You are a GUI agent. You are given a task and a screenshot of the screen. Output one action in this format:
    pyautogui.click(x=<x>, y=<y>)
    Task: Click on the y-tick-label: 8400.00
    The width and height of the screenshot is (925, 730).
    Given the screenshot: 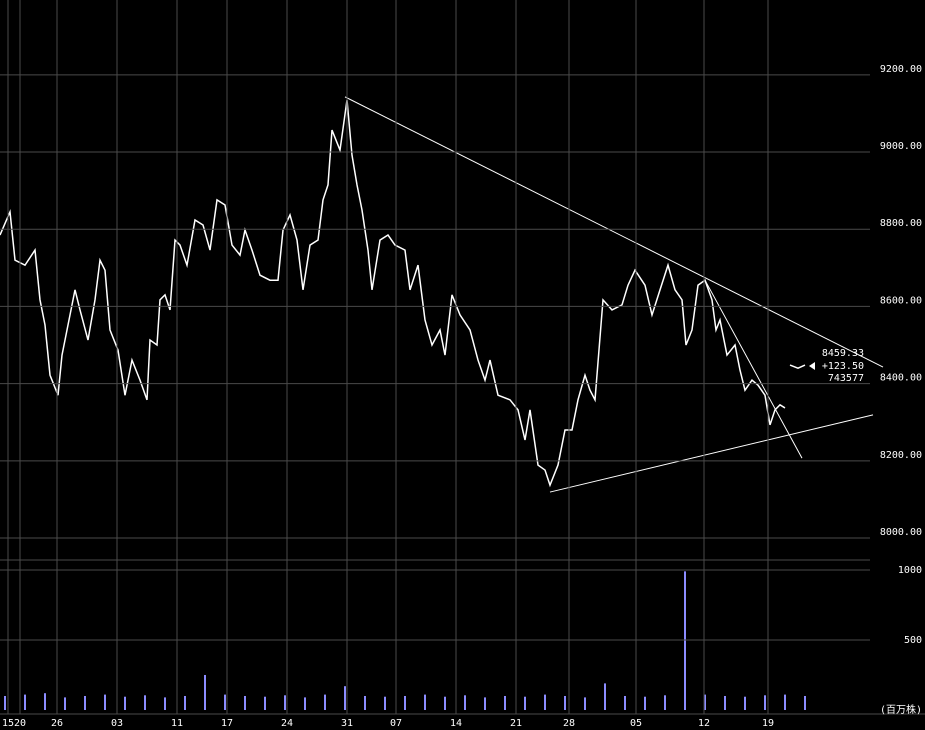 What is the action you would take?
    pyautogui.click(x=901, y=378)
    